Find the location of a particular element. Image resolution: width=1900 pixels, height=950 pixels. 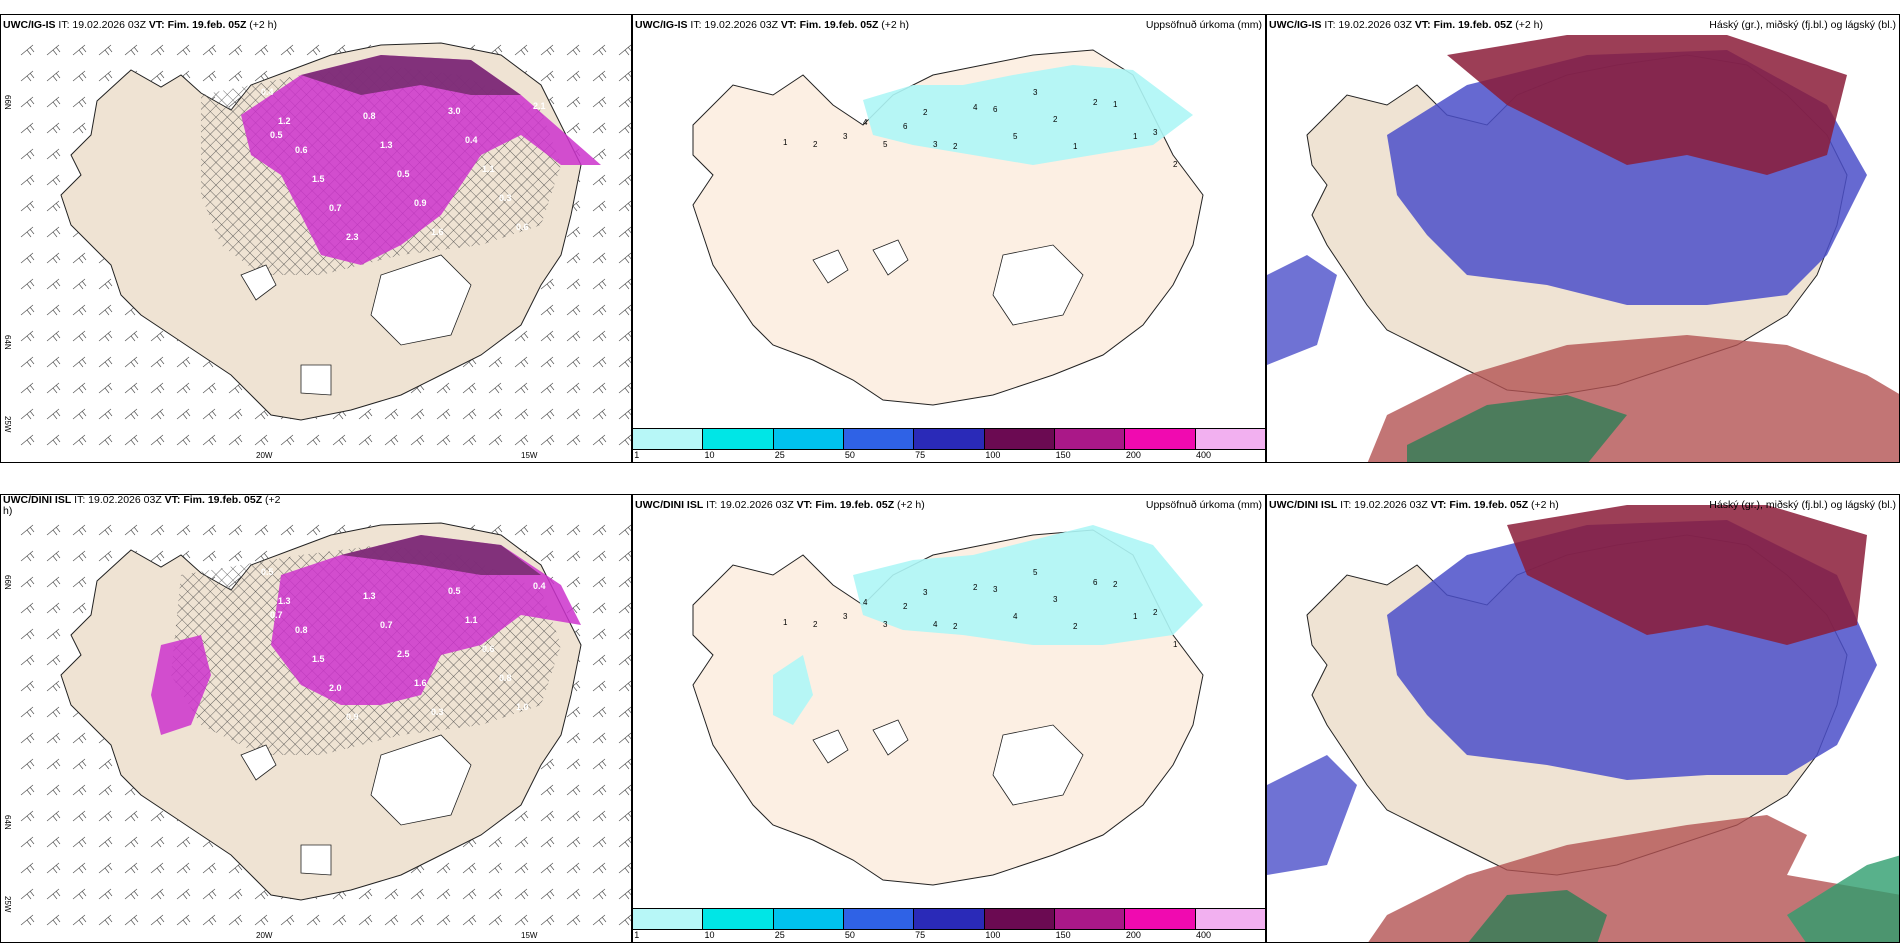

colorbar-tick-label: 75 is located at coordinates (920, 935).